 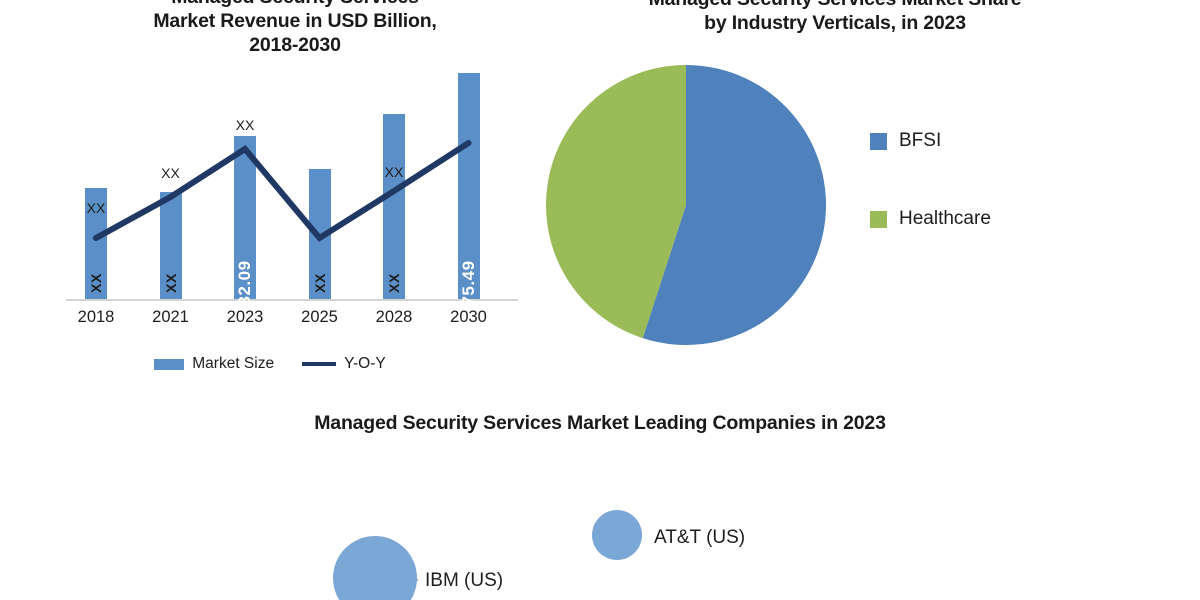 I want to click on x-axis-tick-2025: 2025, so click(x=319, y=317).